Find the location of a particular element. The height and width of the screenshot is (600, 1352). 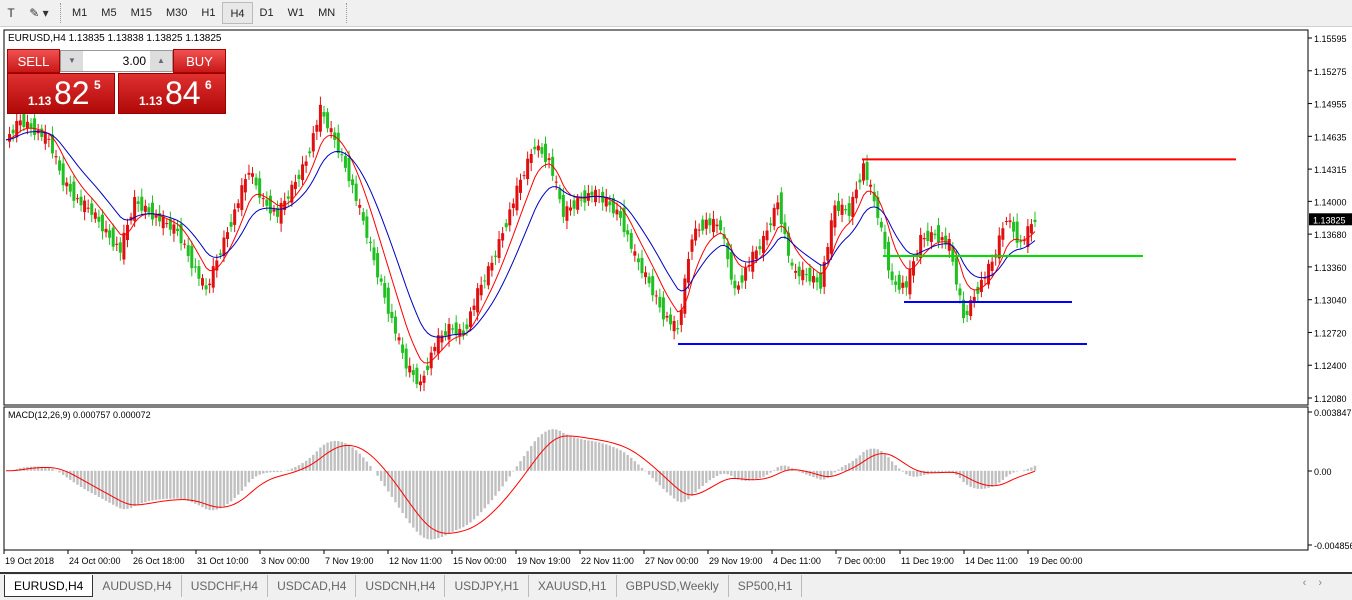

tab-scroll-arrows: ‹› is located at coordinates (1318, 583).